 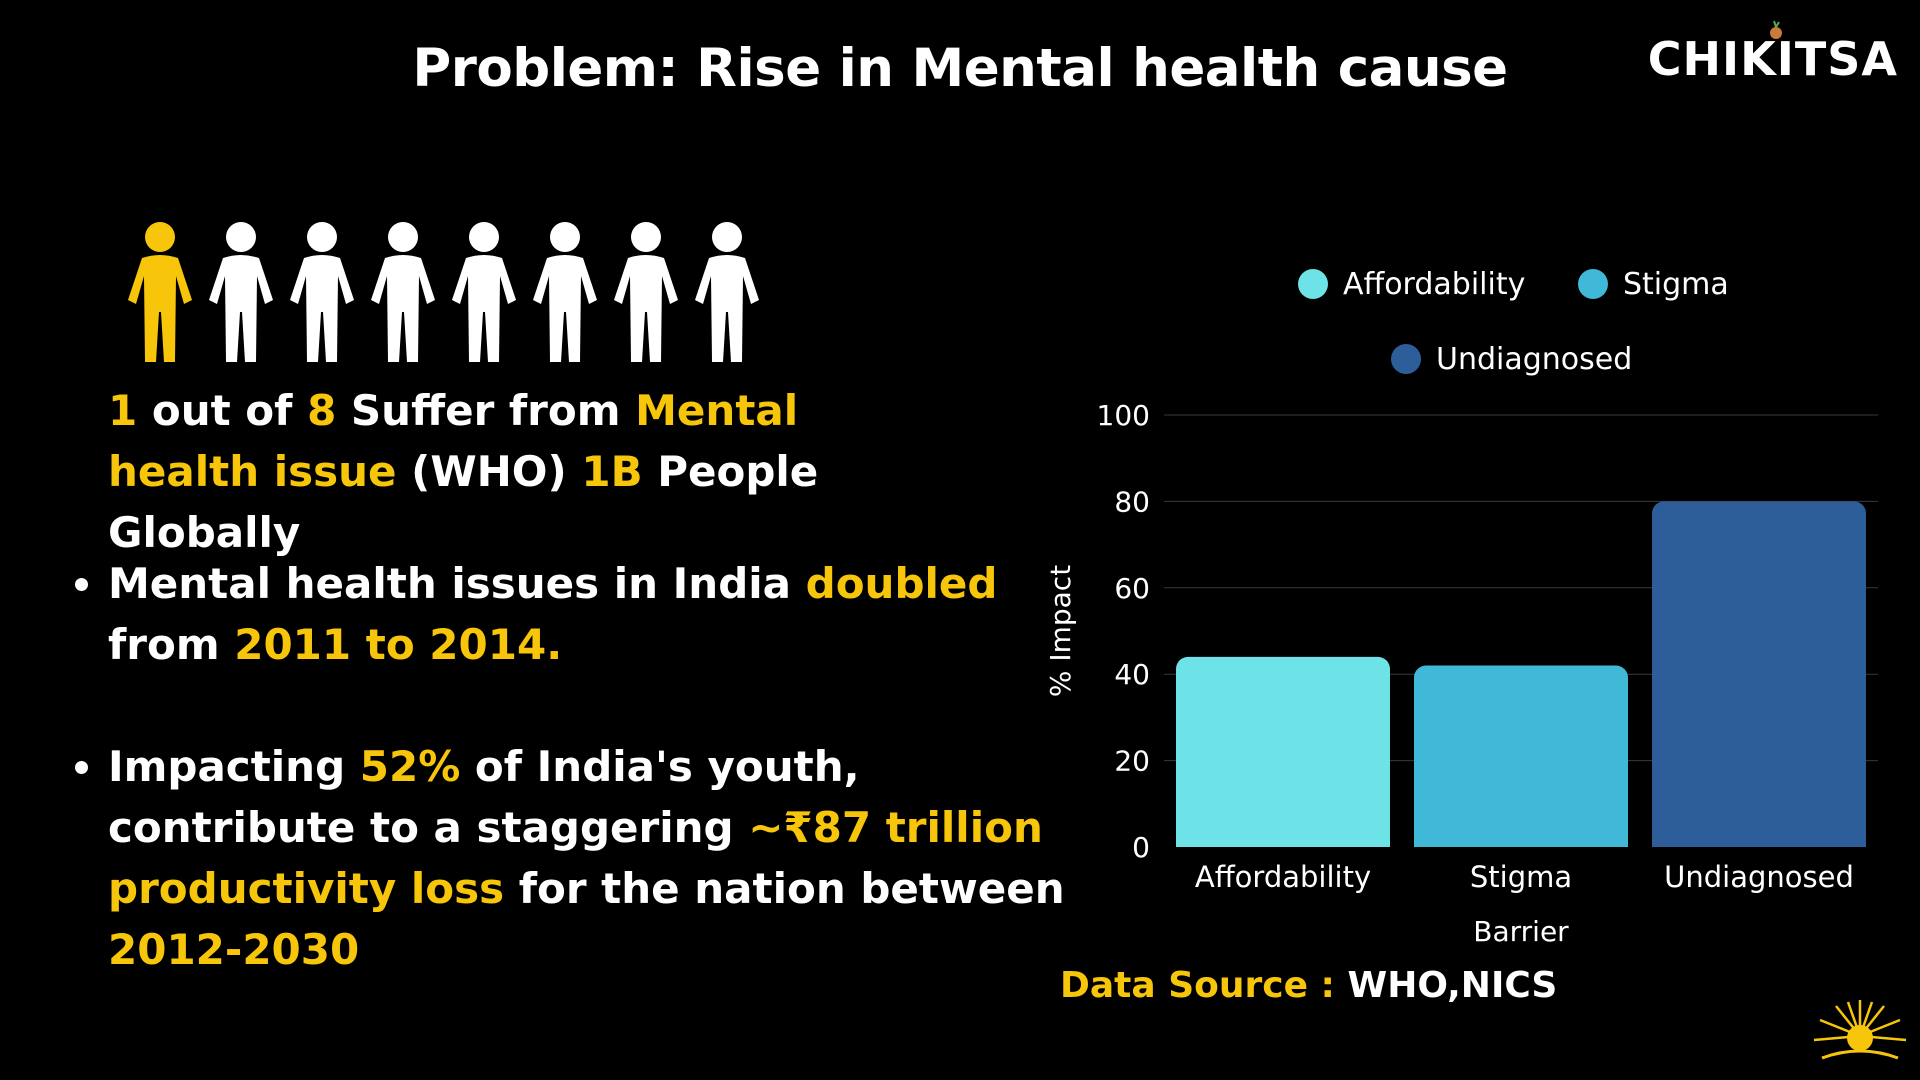 What do you see at coordinates (234, 766) in the screenshot?
I see `bullet-text: Impacting` at bounding box center [234, 766].